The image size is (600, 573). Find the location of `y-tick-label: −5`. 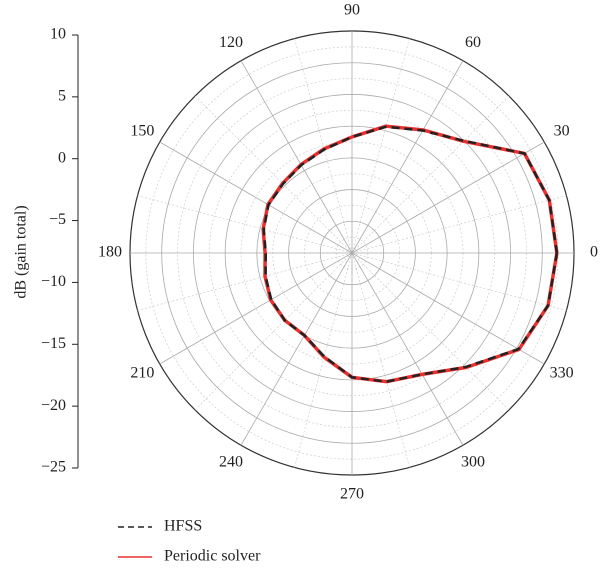

y-tick-label: −5 is located at coordinates (57, 219).